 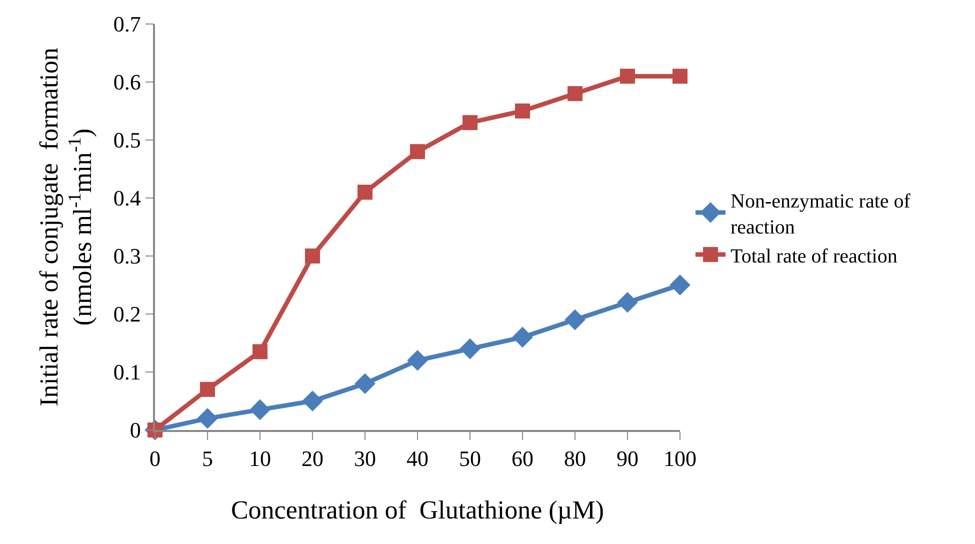 I want to click on x-tick-label: 50, so click(x=470, y=459).